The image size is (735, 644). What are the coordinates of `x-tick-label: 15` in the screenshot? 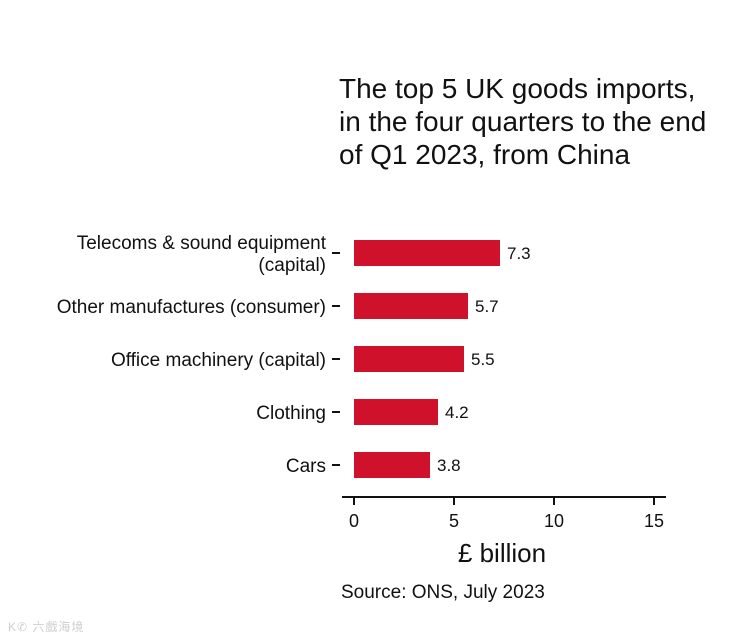 It's located at (654, 521).